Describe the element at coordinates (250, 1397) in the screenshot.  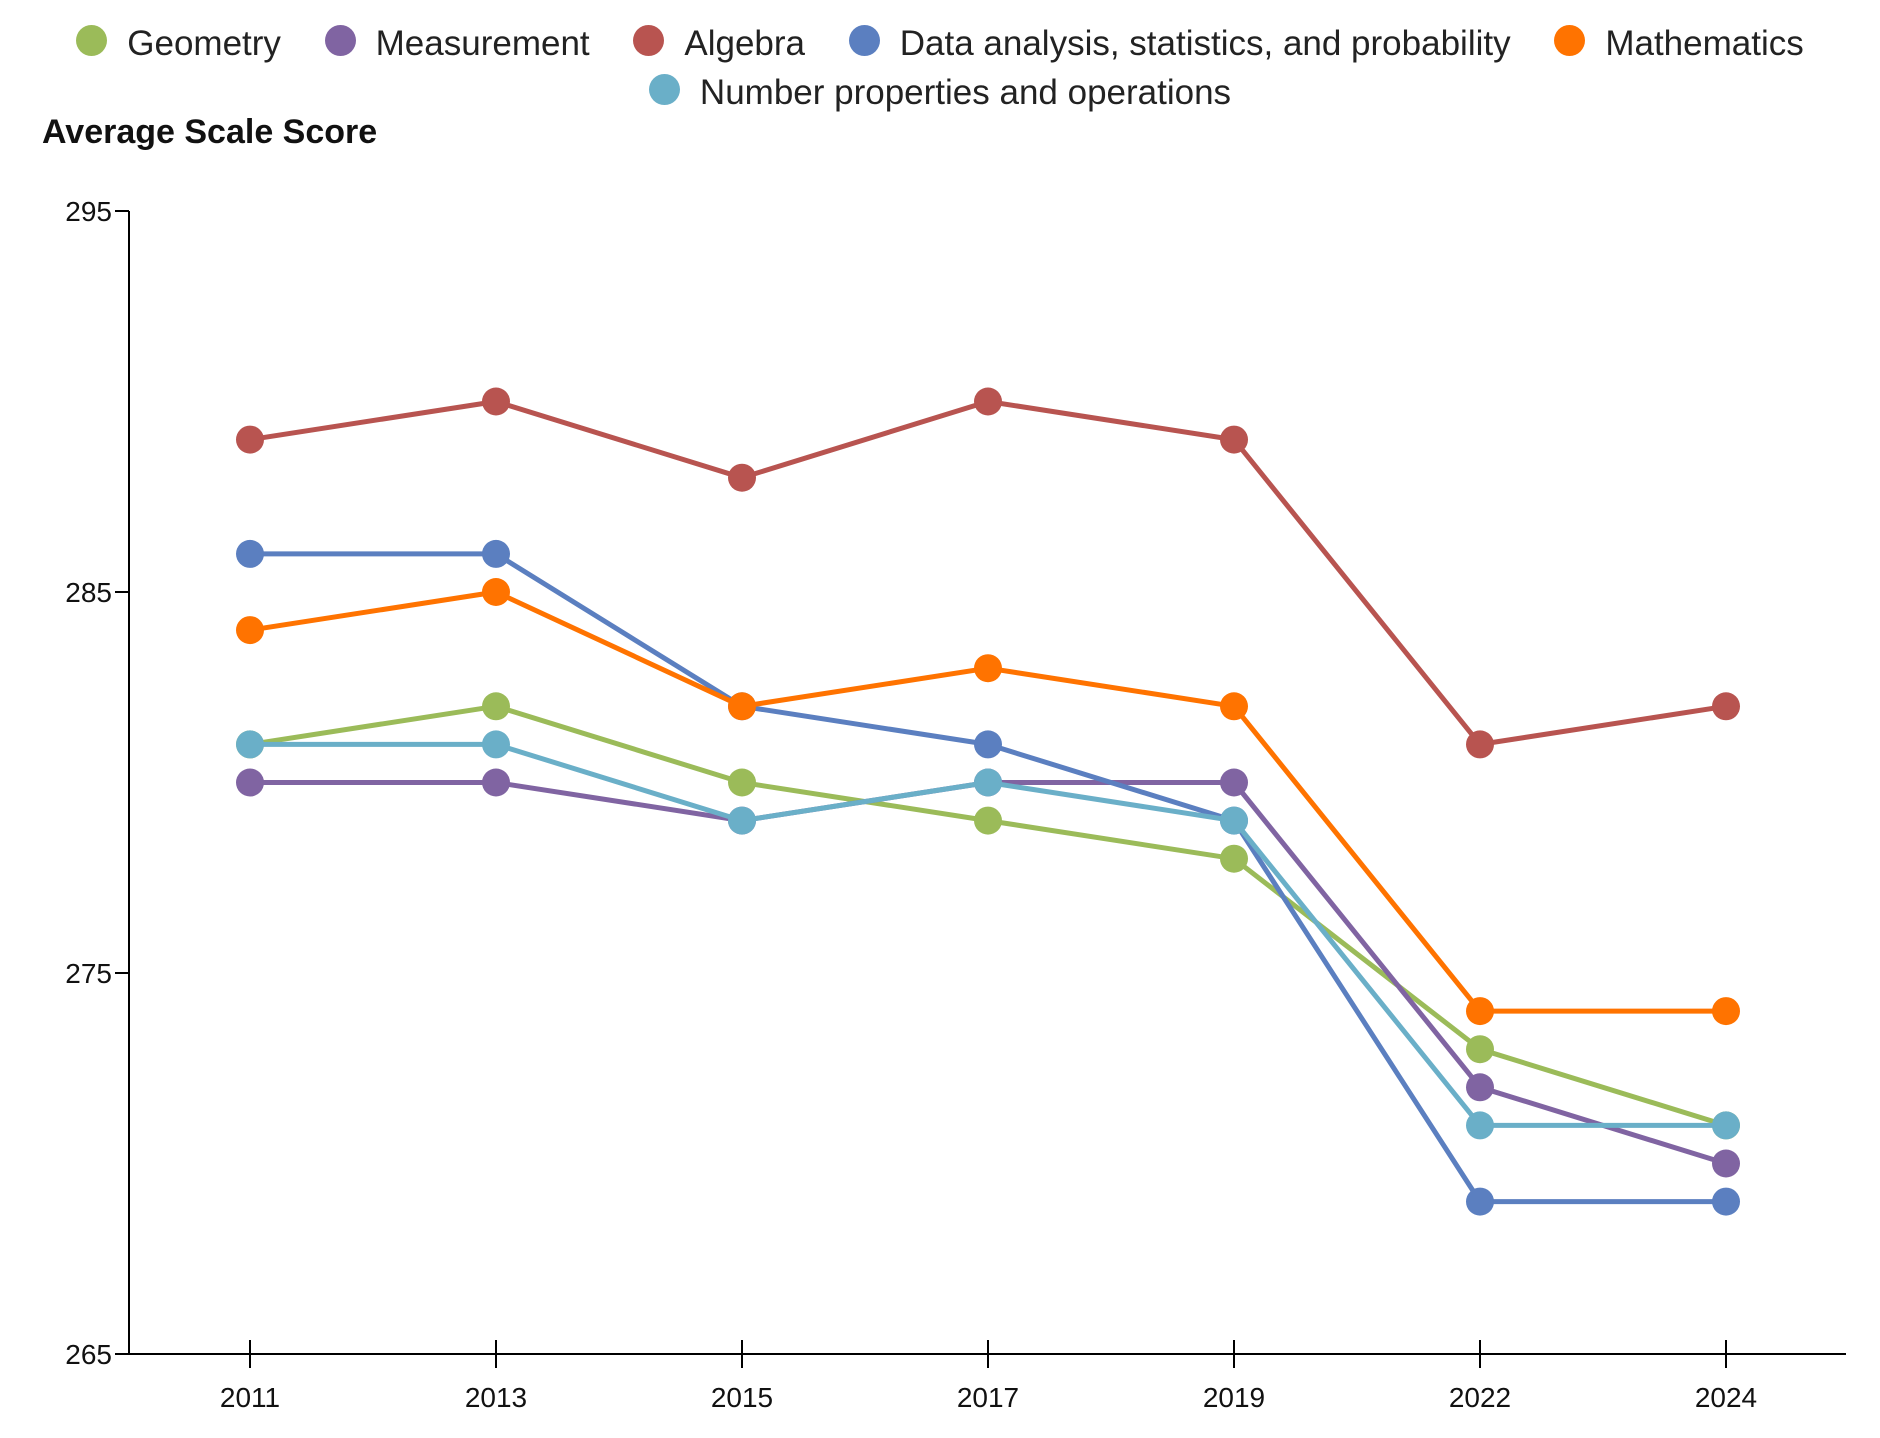
I see `x-tick-label: 2011` at that location.